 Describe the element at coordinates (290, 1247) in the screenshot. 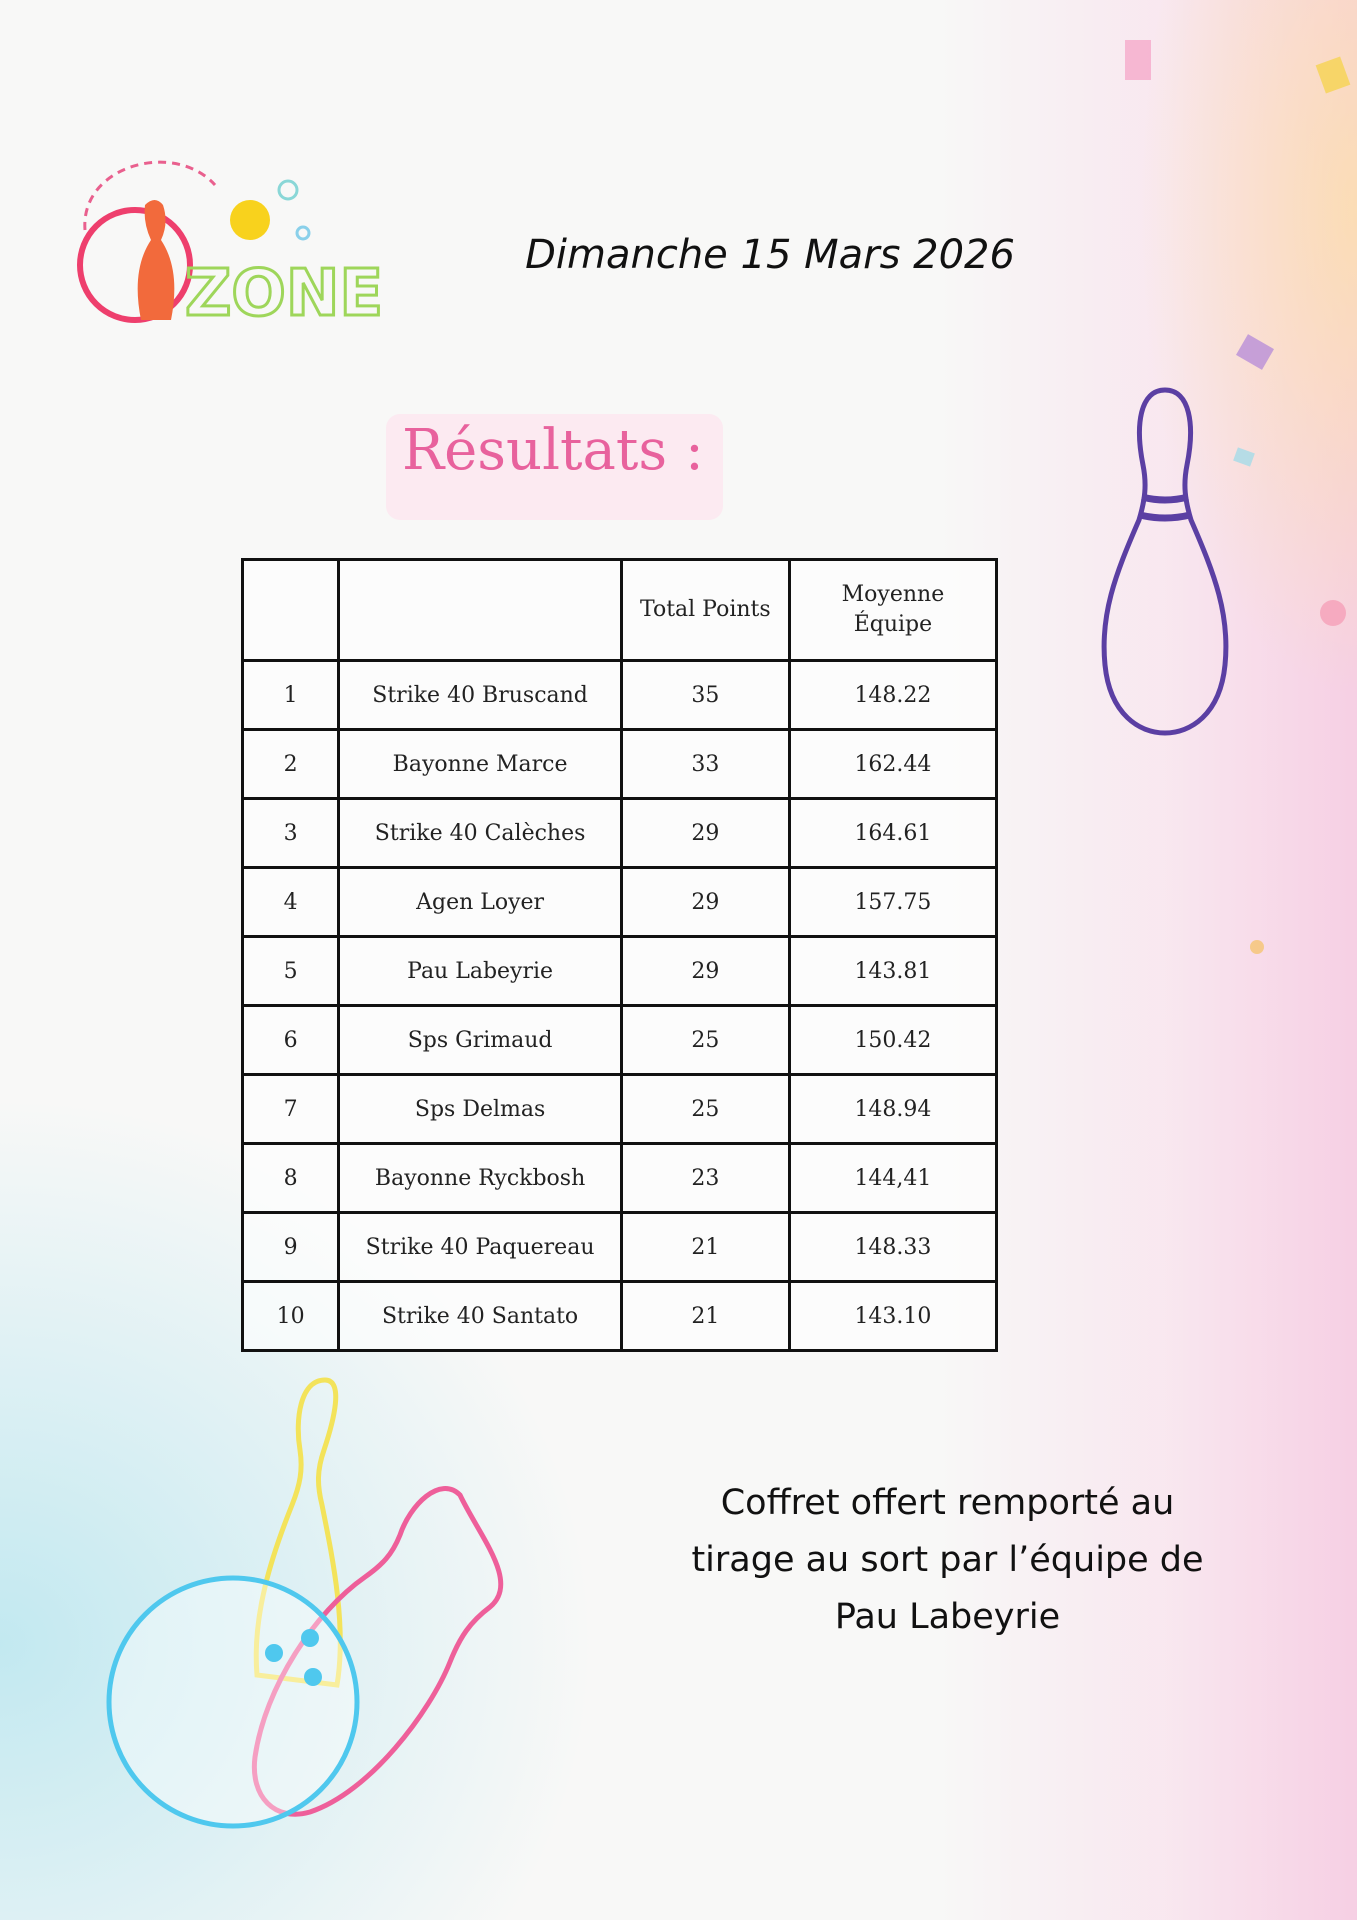

I see `rank-cell: 9` at that location.